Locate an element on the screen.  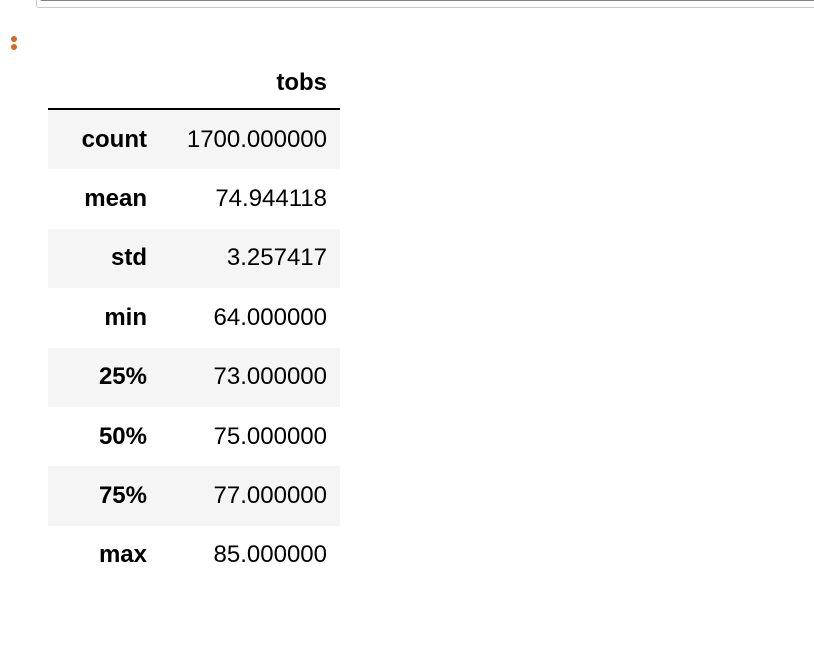
dataframe-header: tobs is located at coordinates (194, 84).